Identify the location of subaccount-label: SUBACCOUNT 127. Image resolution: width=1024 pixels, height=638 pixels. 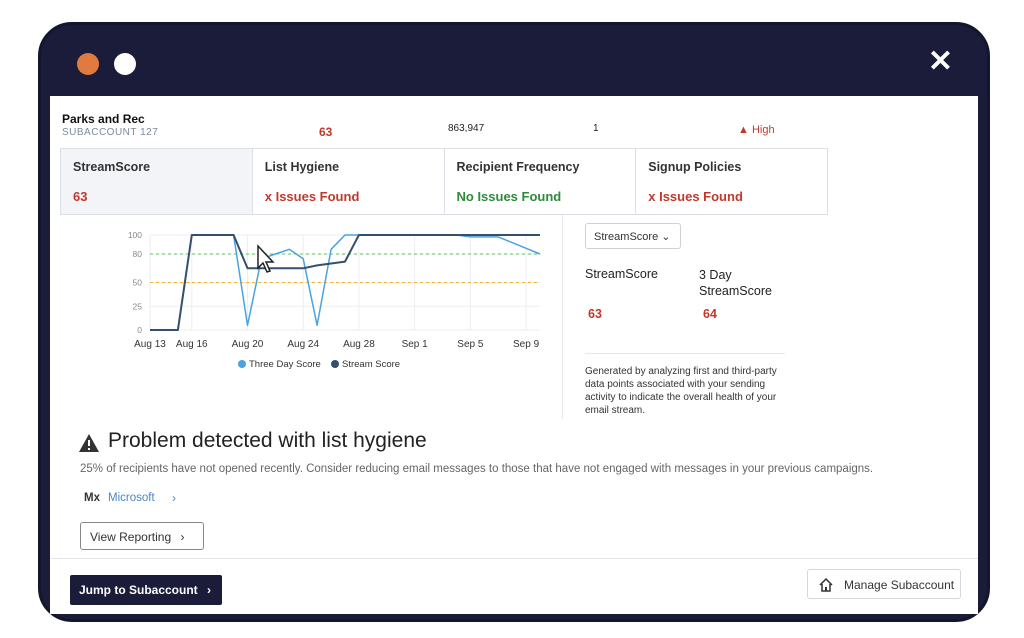
(110, 132).